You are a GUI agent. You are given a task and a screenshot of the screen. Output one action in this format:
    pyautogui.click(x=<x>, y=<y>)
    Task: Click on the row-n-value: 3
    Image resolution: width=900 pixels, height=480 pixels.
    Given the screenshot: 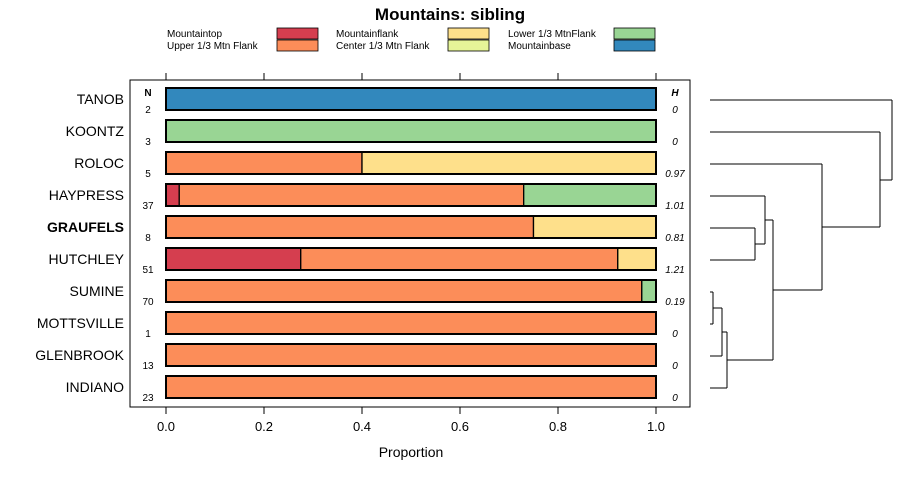 What is the action you would take?
    pyautogui.click(x=148, y=142)
    